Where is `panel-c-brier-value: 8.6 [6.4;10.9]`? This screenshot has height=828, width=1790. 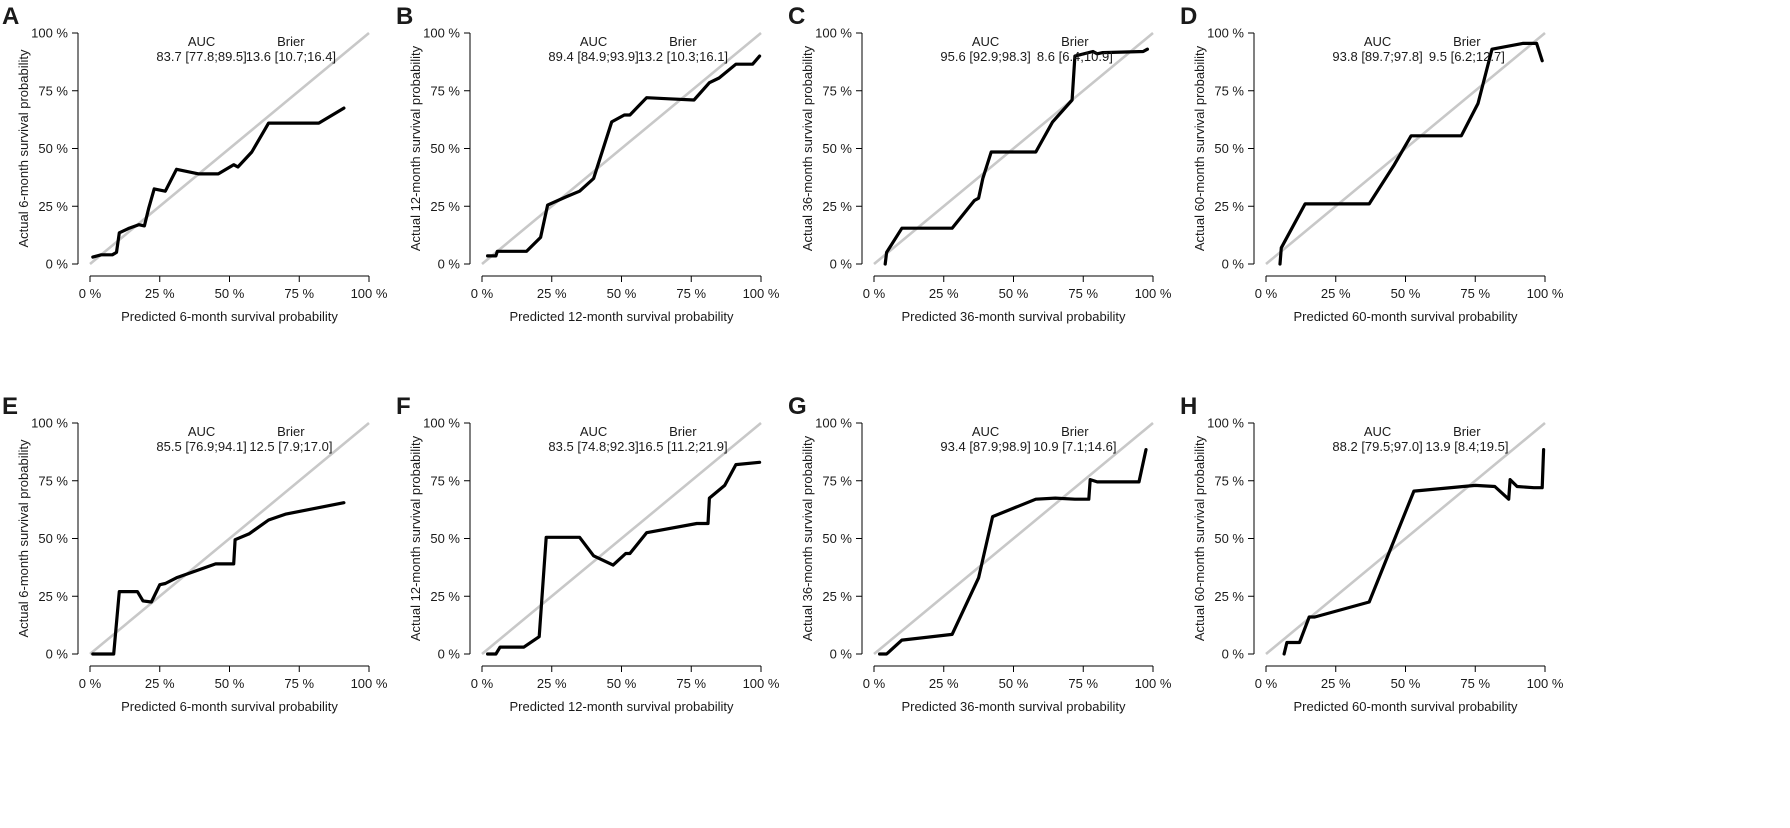
panel-c-brier-value: 8.6 [6.4;10.9] is located at coordinates (1075, 56).